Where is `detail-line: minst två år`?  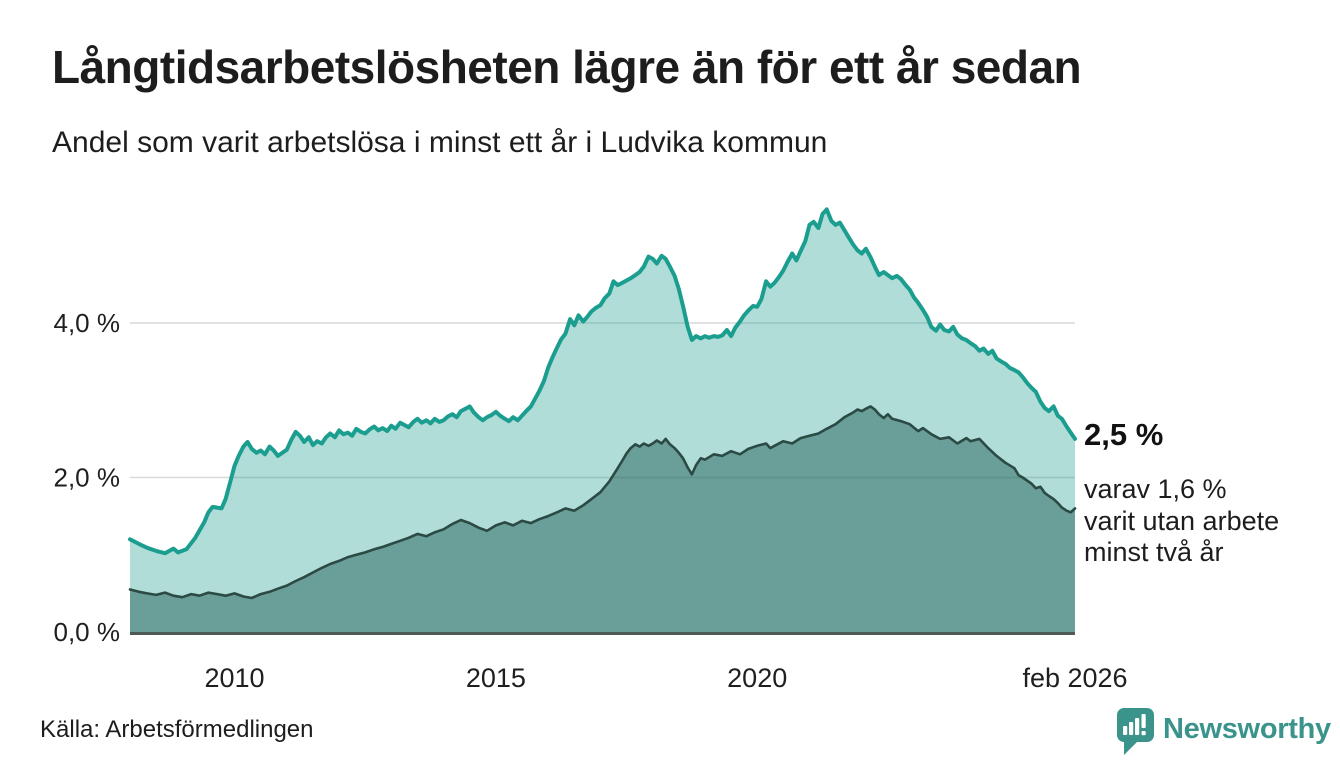 detail-line: minst två år is located at coordinates (1154, 552).